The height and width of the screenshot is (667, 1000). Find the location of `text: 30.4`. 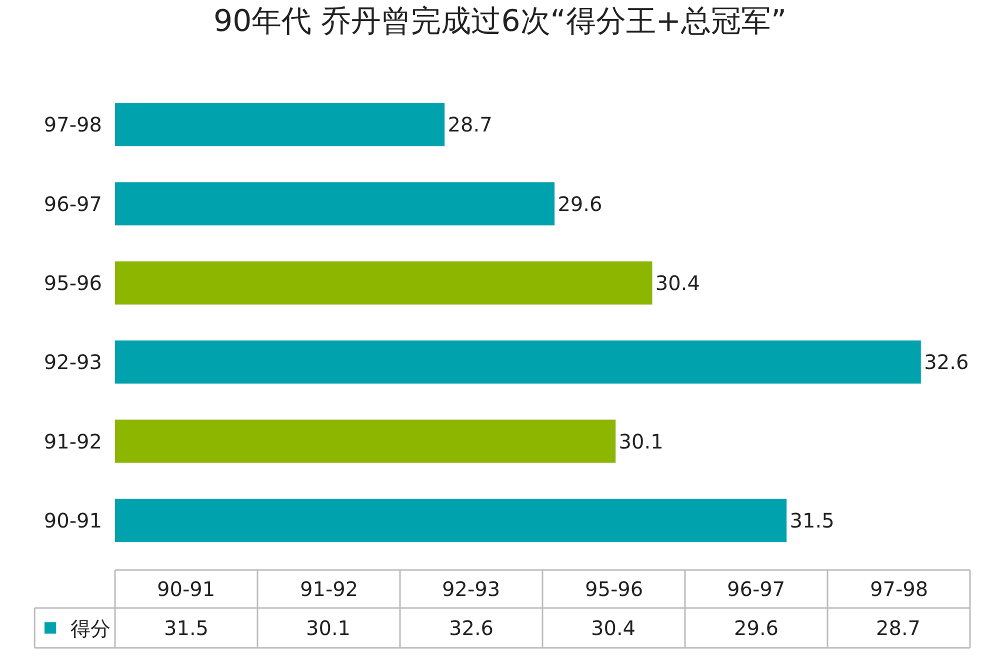

text: 30.4 is located at coordinates (613, 628).